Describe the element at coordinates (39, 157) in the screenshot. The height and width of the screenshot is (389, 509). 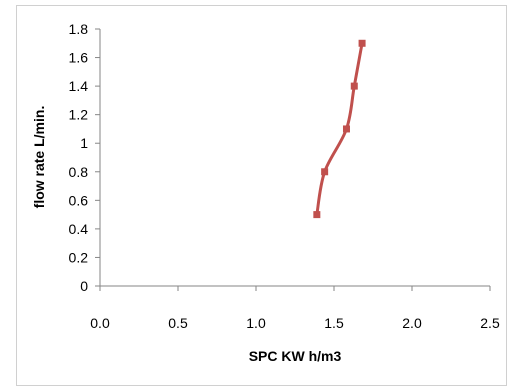
I see `y-axis-title: flow rate L/min.` at that location.